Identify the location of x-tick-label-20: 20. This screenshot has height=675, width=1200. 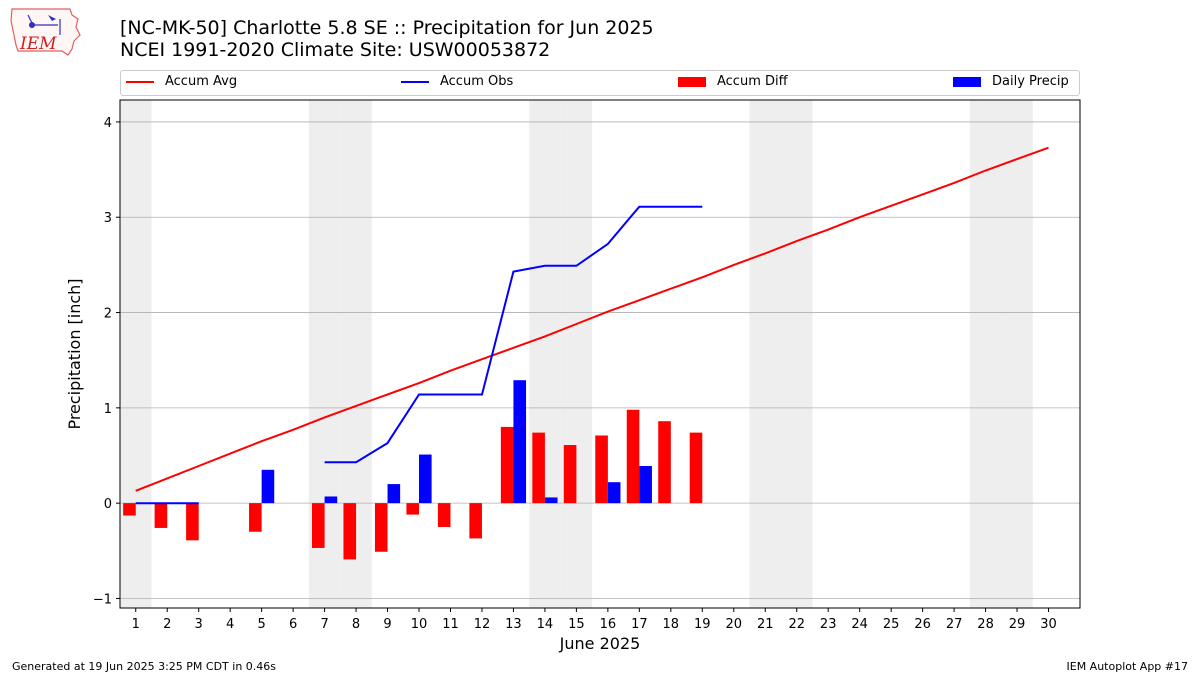
(733, 624).